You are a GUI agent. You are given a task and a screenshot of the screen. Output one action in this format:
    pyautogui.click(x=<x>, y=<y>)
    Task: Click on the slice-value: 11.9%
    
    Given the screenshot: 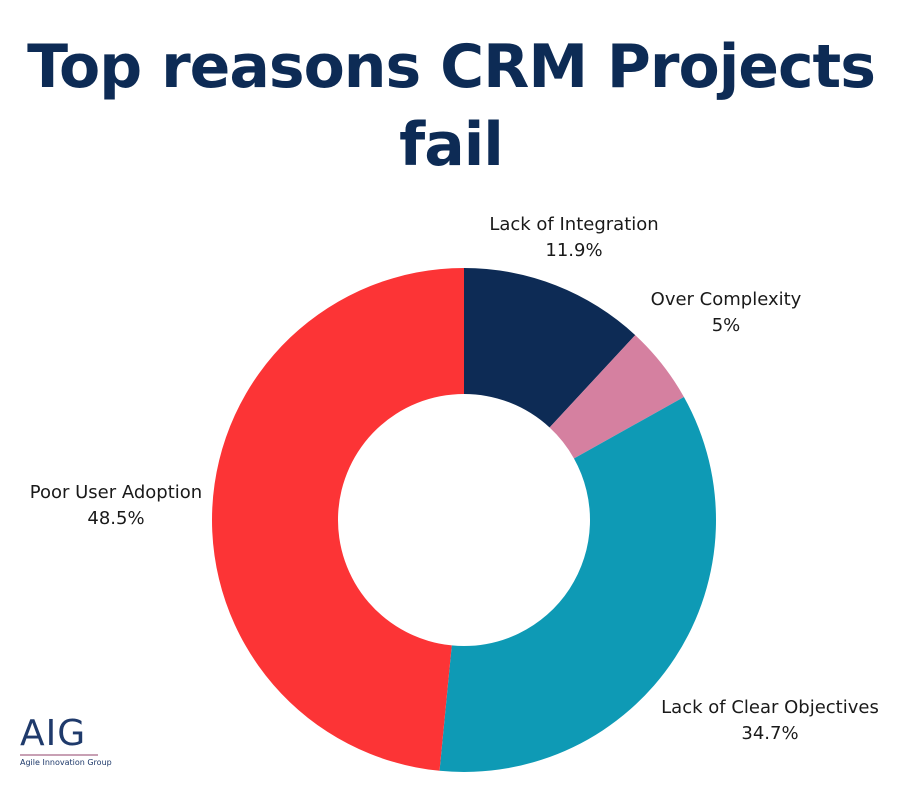 What is the action you would take?
    pyautogui.click(x=574, y=250)
    